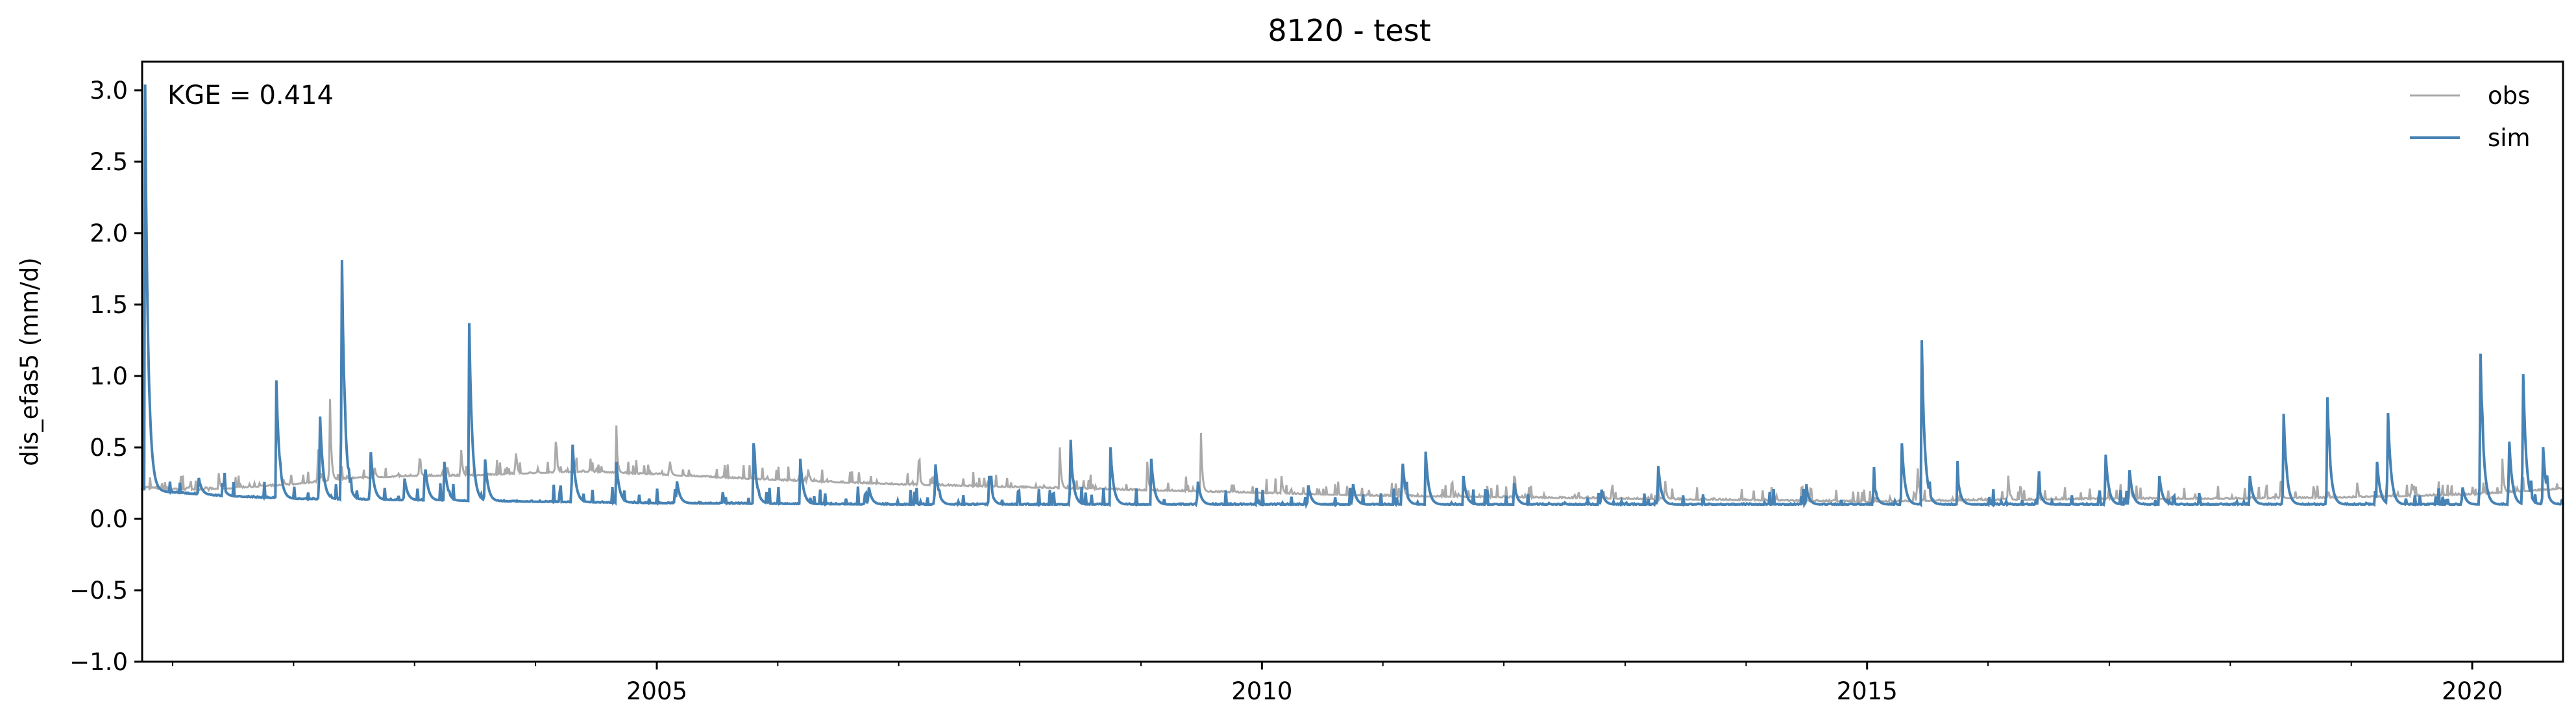 The image size is (2576, 726). Describe the element at coordinates (109, 162) in the screenshot. I see `y-tick-label: 2.5` at that location.